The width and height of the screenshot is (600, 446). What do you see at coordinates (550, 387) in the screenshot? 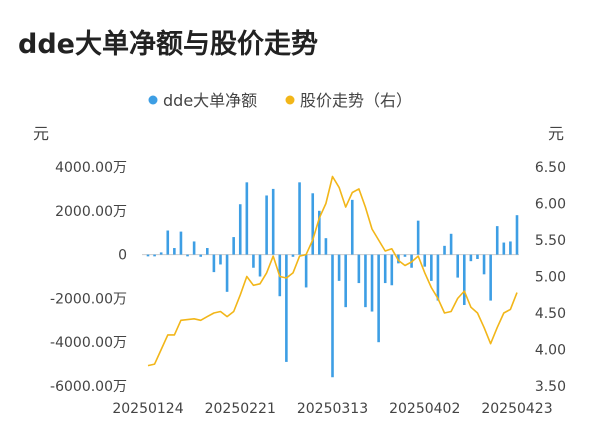
I see `right-tick-label: 3.50` at bounding box center [550, 387].